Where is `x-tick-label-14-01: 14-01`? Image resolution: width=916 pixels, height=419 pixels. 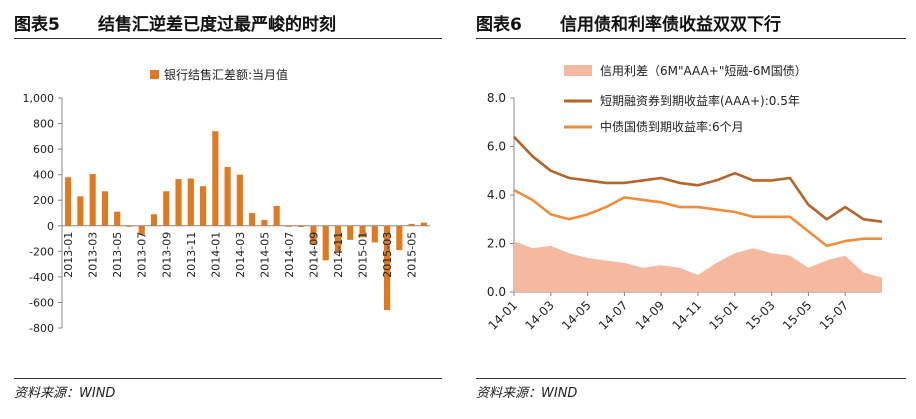 x-tick-label-14-01: 14-01 is located at coordinates (503, 315).